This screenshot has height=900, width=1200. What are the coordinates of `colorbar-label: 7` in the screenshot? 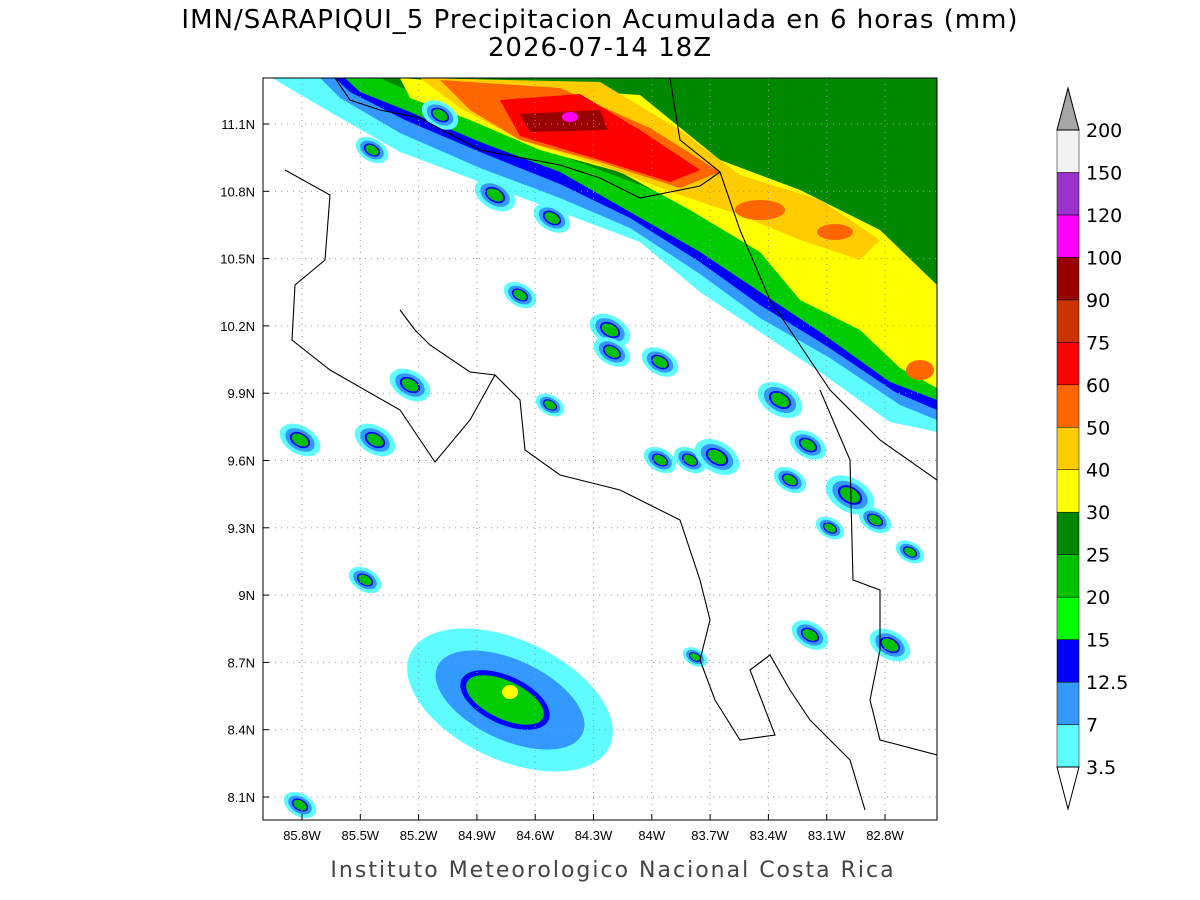 It's located at (1092, 726).